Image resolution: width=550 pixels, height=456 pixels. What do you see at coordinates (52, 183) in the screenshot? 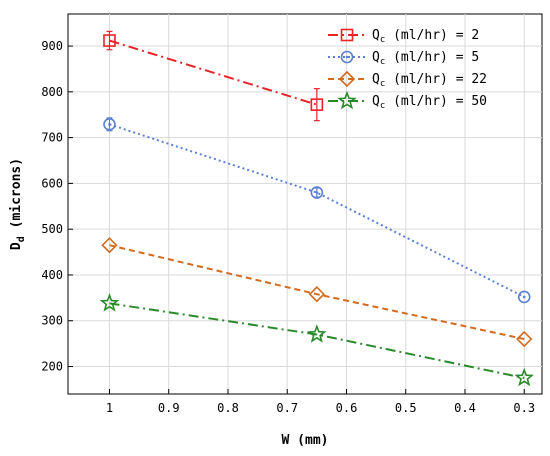
I see `y-tick-label: 600` at bounding box center [52, 183].